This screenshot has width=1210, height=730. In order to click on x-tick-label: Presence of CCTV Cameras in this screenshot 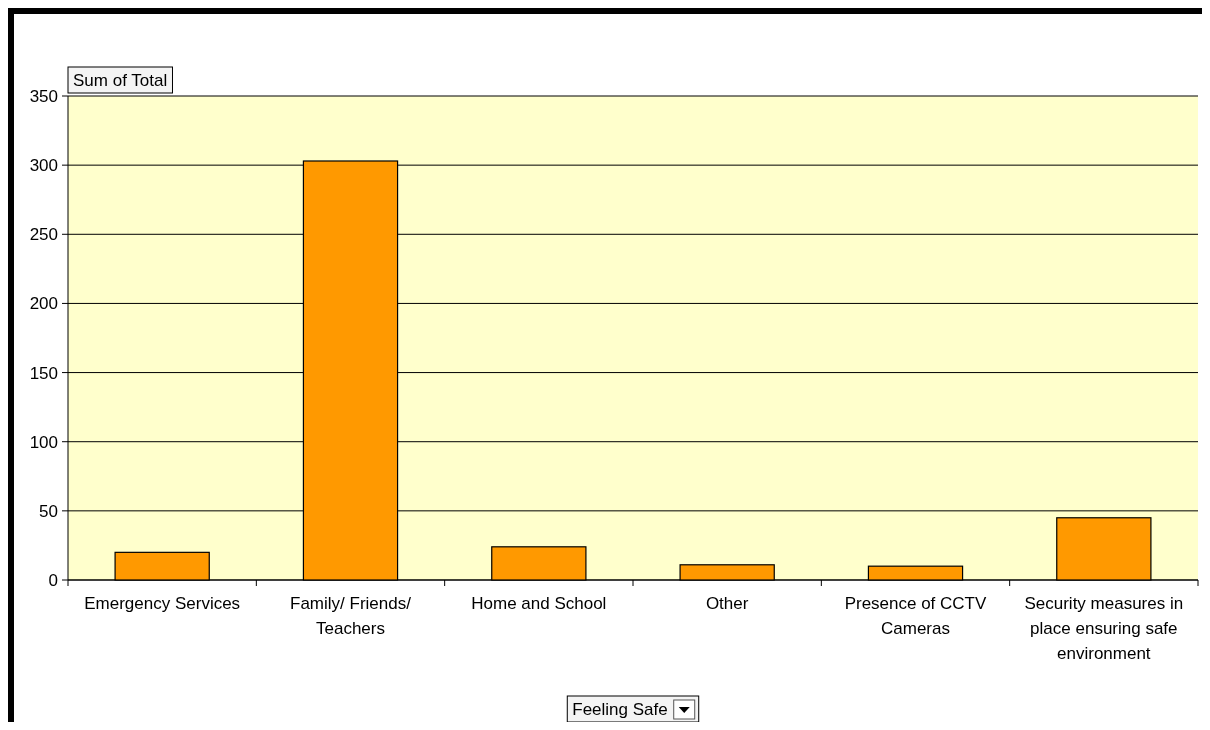, I will do `click(916, 616)`.